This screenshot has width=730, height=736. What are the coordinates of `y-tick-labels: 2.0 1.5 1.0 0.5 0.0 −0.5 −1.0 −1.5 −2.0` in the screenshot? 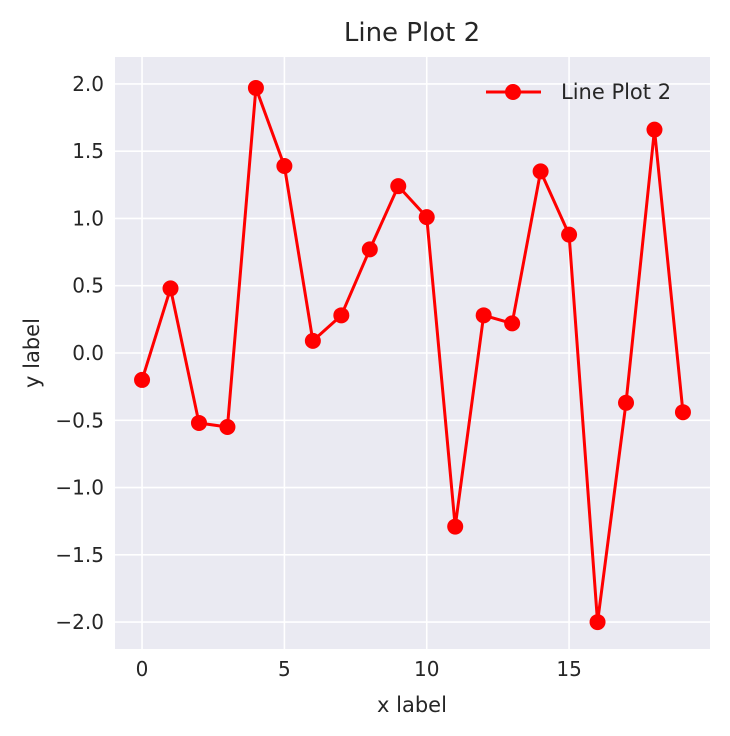 It's located at (79, 353).